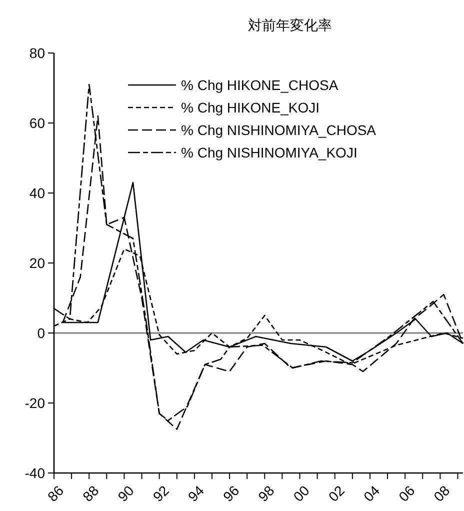 Image resolution: width=464 pixels, height=511 pixels. What do you see at coordinates (90, 493) in the screenshot?
I see `xtick: 88` at bounding box center [90, 493].